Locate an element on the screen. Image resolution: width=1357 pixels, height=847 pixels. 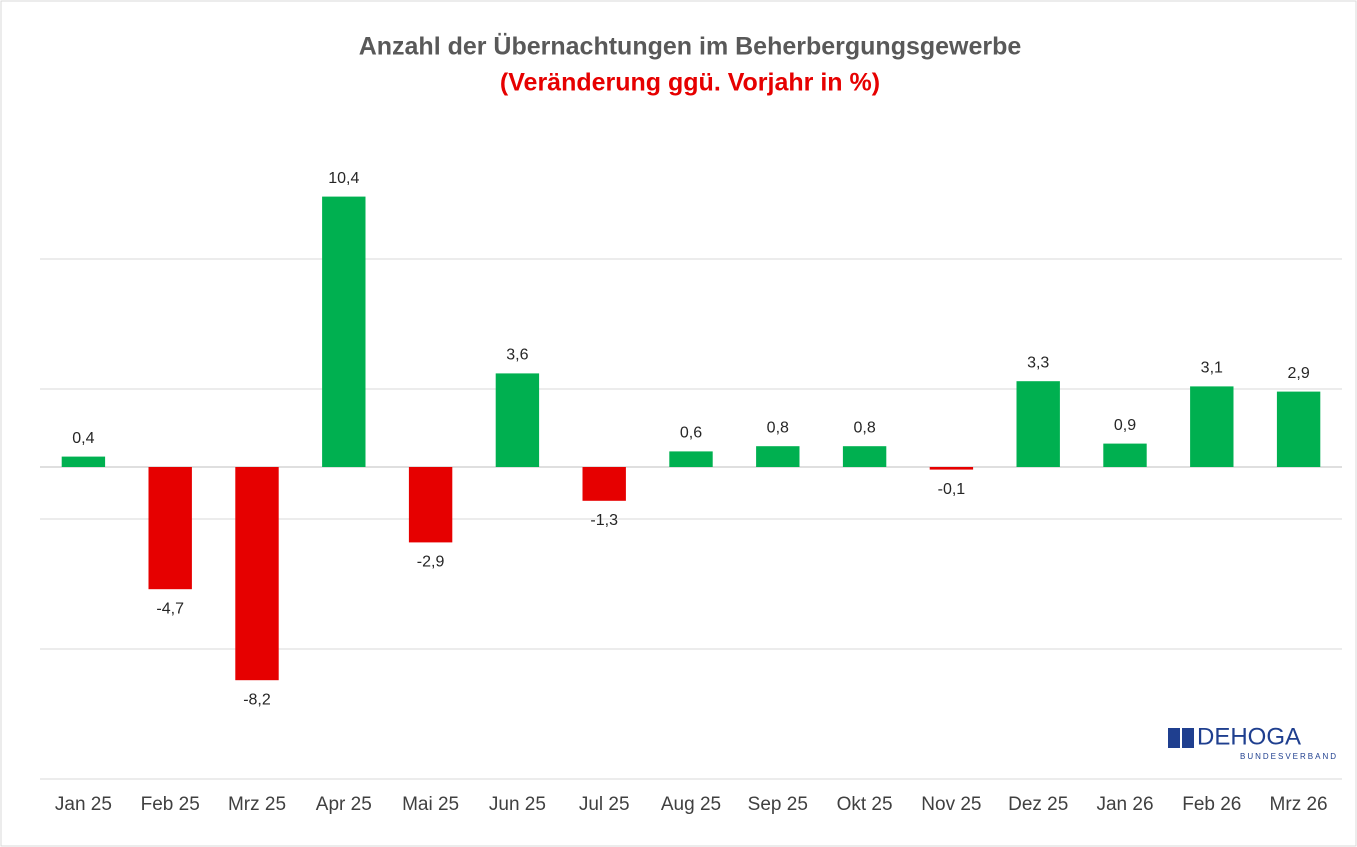
value-label: 0,9 is located at coordinates (1125, 425).